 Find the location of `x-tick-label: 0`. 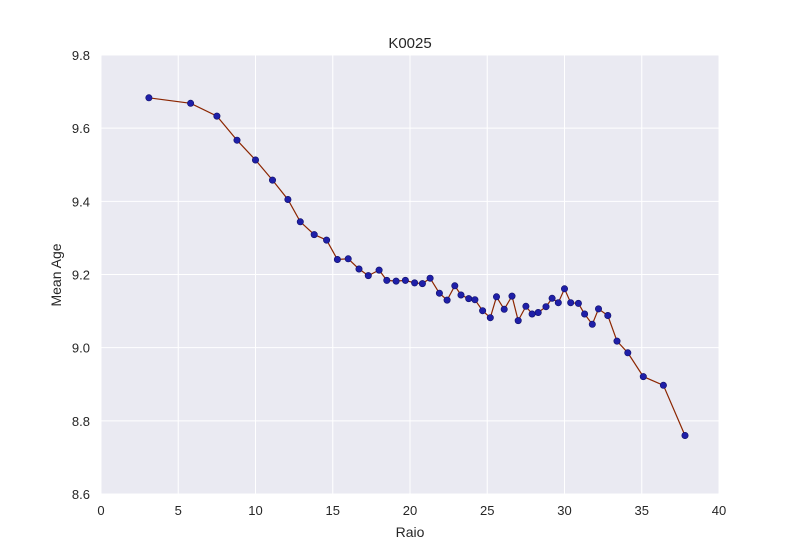

x-tick-label: 0 is located at coordinates (100, 510).